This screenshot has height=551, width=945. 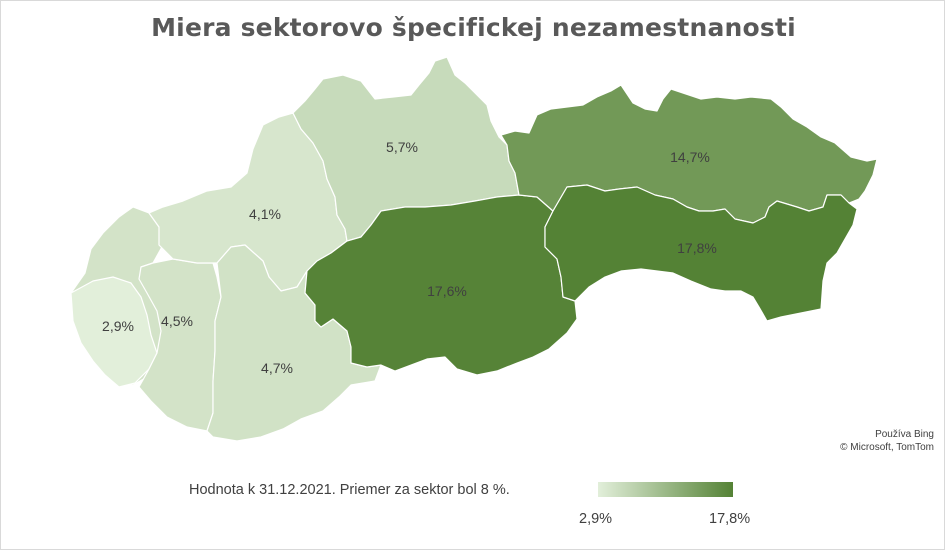 I want to click on region-label-trnava: 4,5%, so click(x=177, y=321).